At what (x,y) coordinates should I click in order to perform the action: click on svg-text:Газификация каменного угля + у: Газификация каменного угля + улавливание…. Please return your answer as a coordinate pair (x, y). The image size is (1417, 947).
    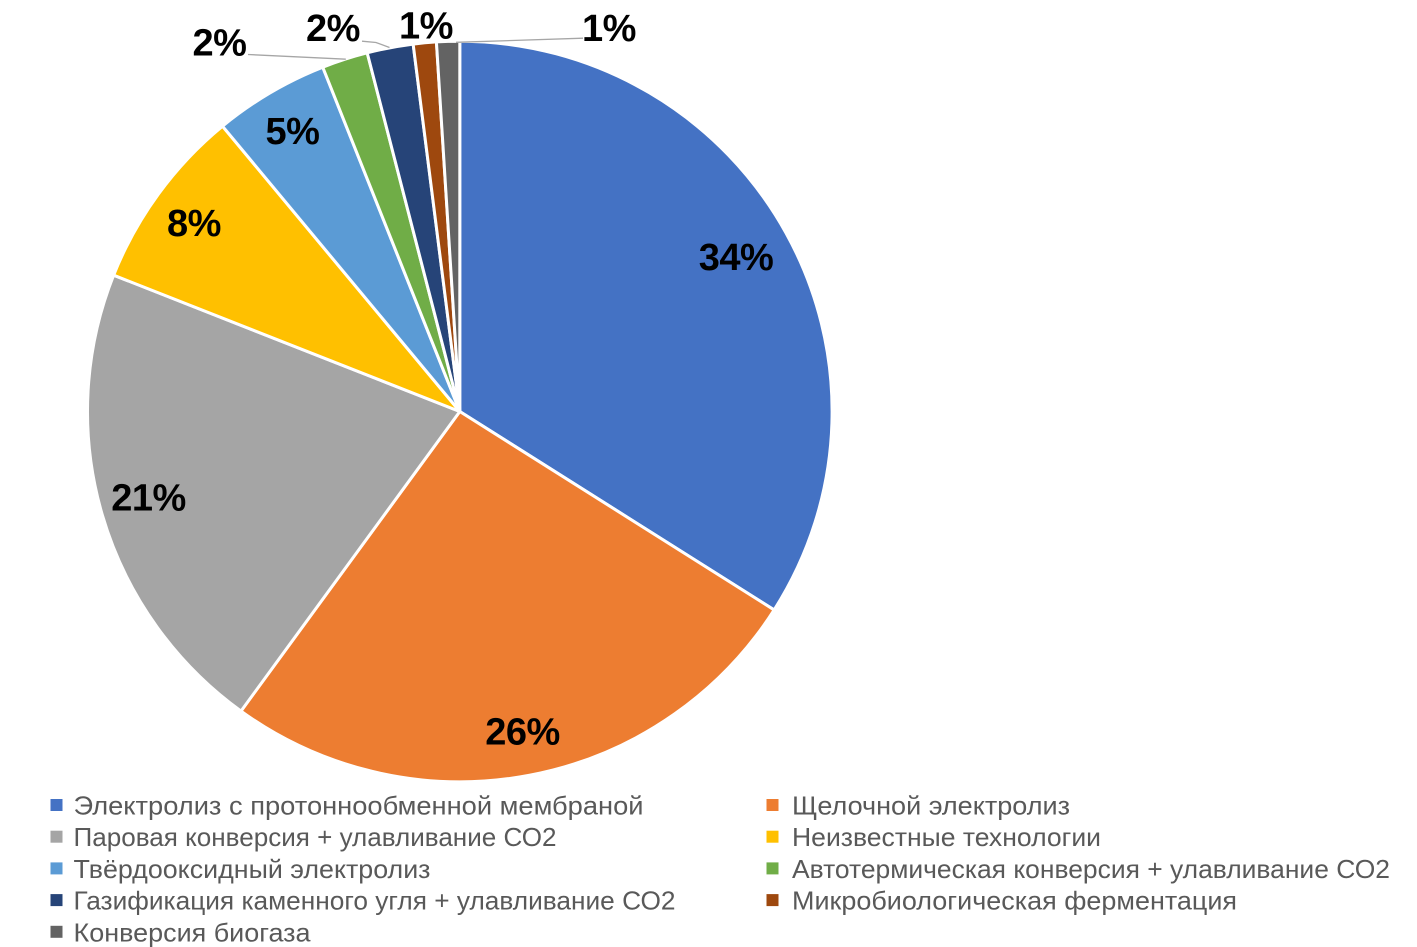
    Looking at the image, I should click on (375, 901).